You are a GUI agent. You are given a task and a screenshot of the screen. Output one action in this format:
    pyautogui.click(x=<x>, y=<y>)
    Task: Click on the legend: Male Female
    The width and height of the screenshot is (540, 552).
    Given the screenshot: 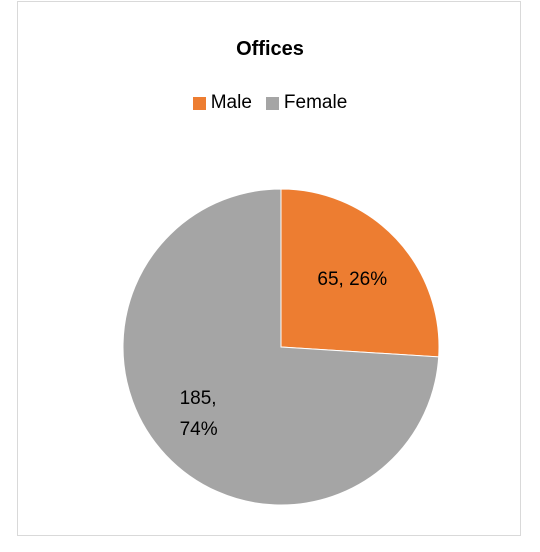 What is the action you would take?
    pyautogui.click(x=270, y=103)
    